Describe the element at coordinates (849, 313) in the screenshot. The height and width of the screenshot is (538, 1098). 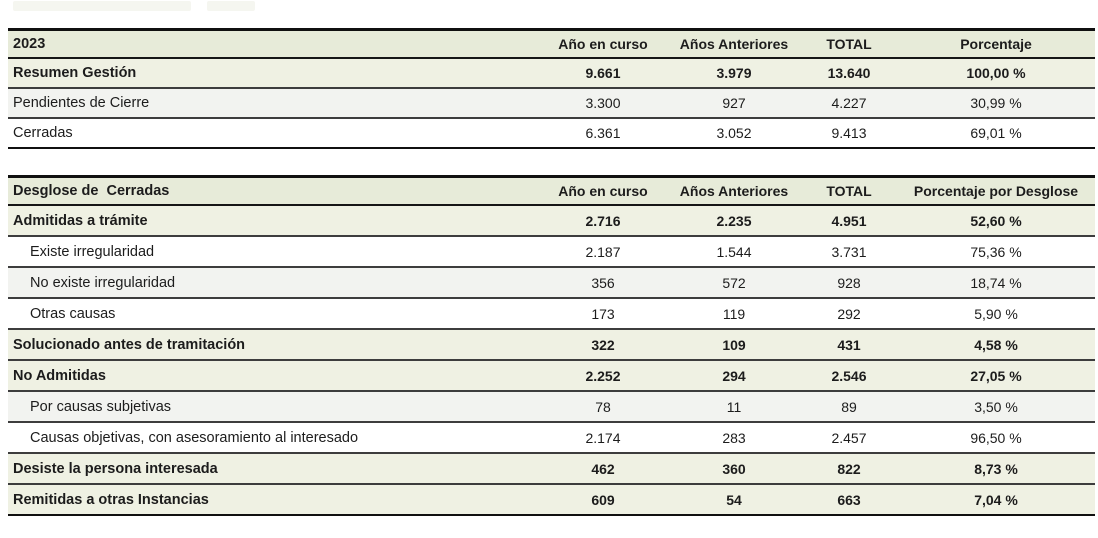
I see `cell-total: 292` at that location.